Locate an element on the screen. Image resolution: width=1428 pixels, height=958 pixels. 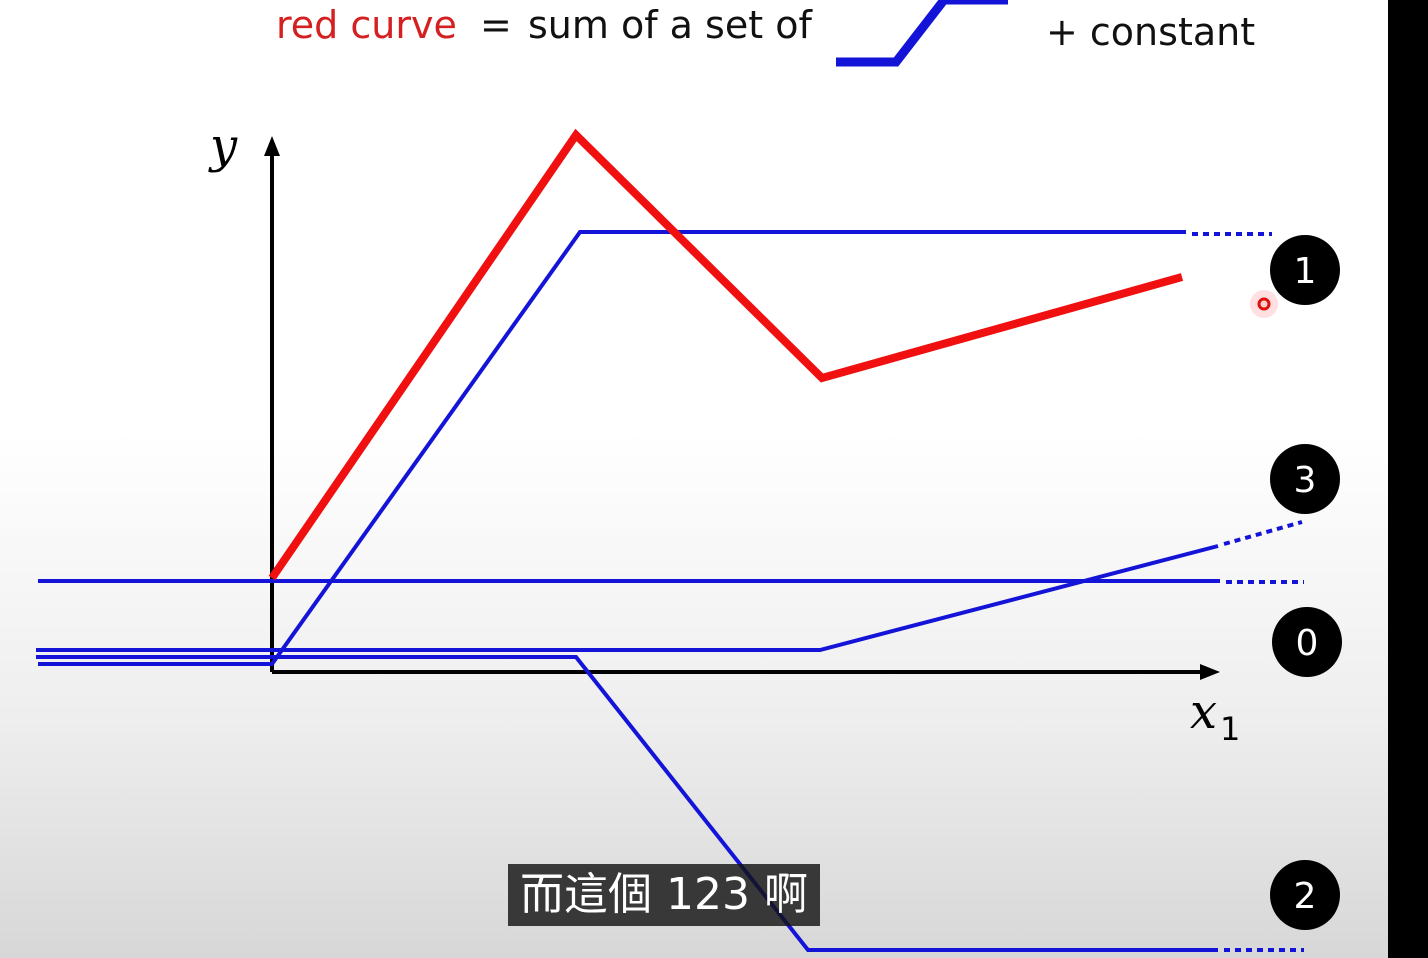
badge-1-label: 1 is located at coordinates (1305, 271).